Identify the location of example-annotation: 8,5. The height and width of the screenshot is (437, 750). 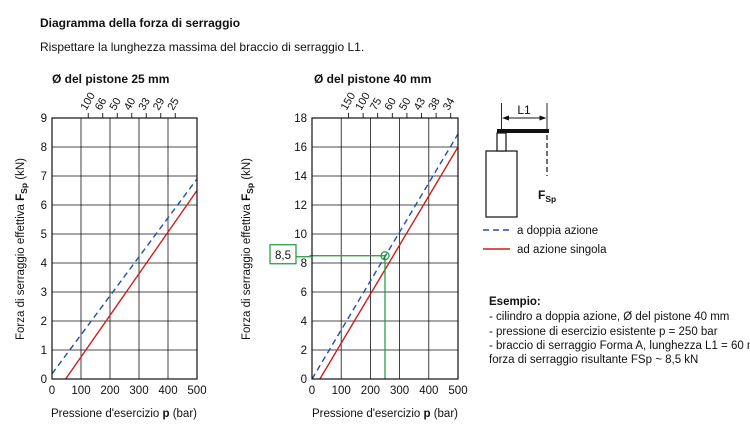
(329, 311).